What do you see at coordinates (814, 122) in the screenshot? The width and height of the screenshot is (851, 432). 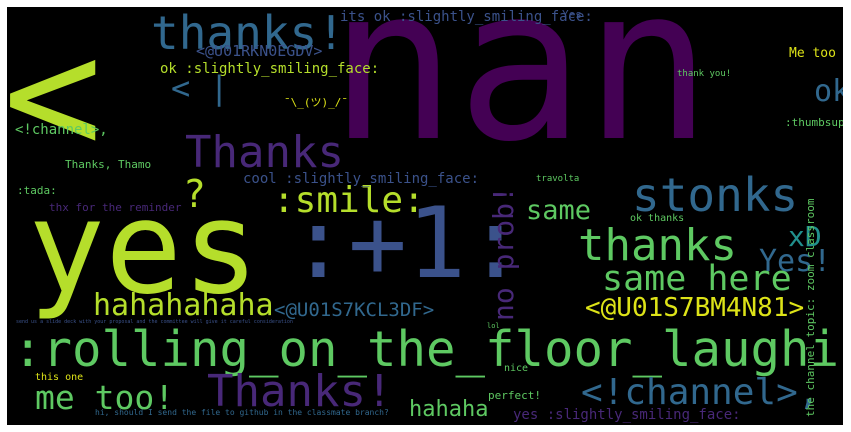 I see `word-thumbsup: :thumbsup:` at bounding box center [814, 122].